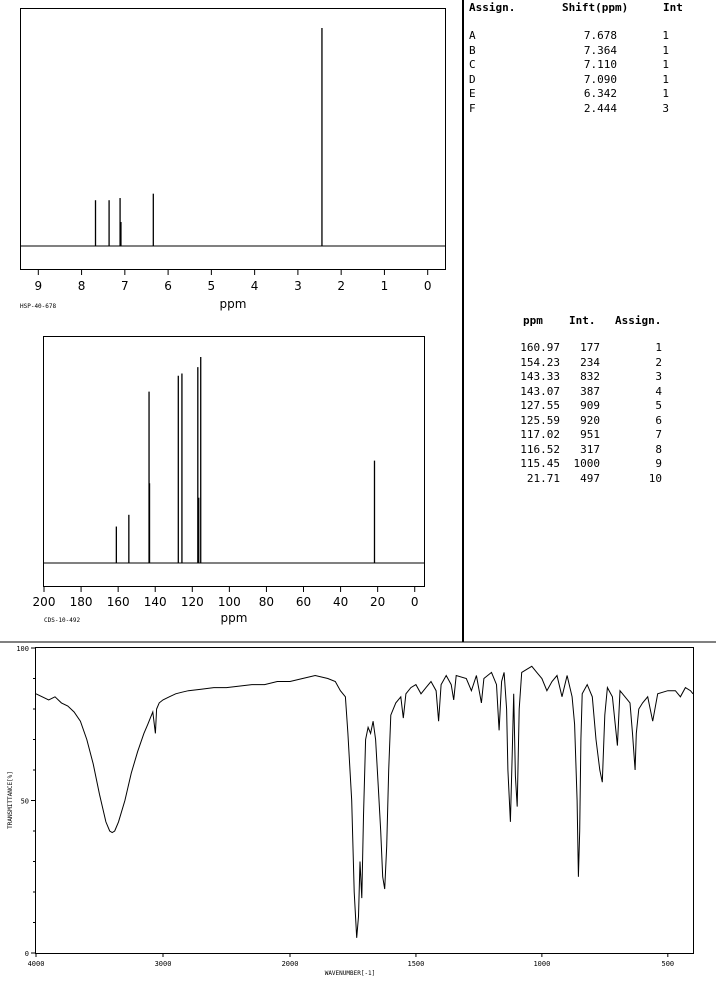 The height and width of the screenshot is (1006, 716). I want to click on h-nmr-cell-assign: A, so click(472, 35).